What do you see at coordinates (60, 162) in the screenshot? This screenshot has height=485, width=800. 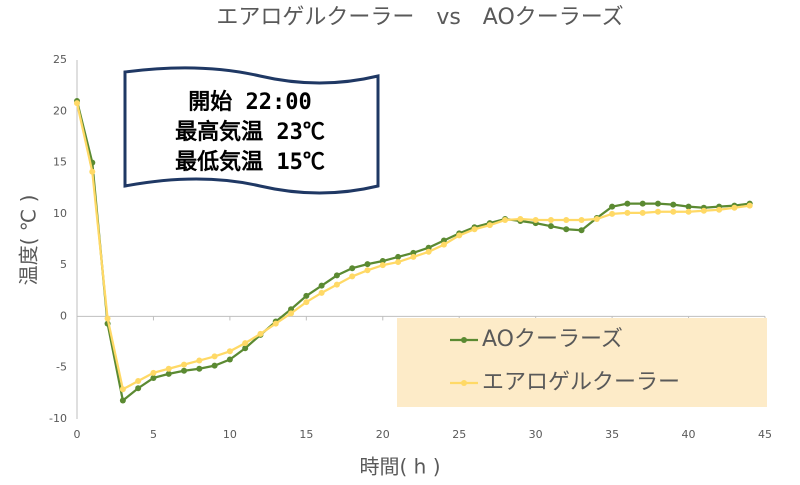 I see `y-tick-label: 15` at bounding box center [60, 162].